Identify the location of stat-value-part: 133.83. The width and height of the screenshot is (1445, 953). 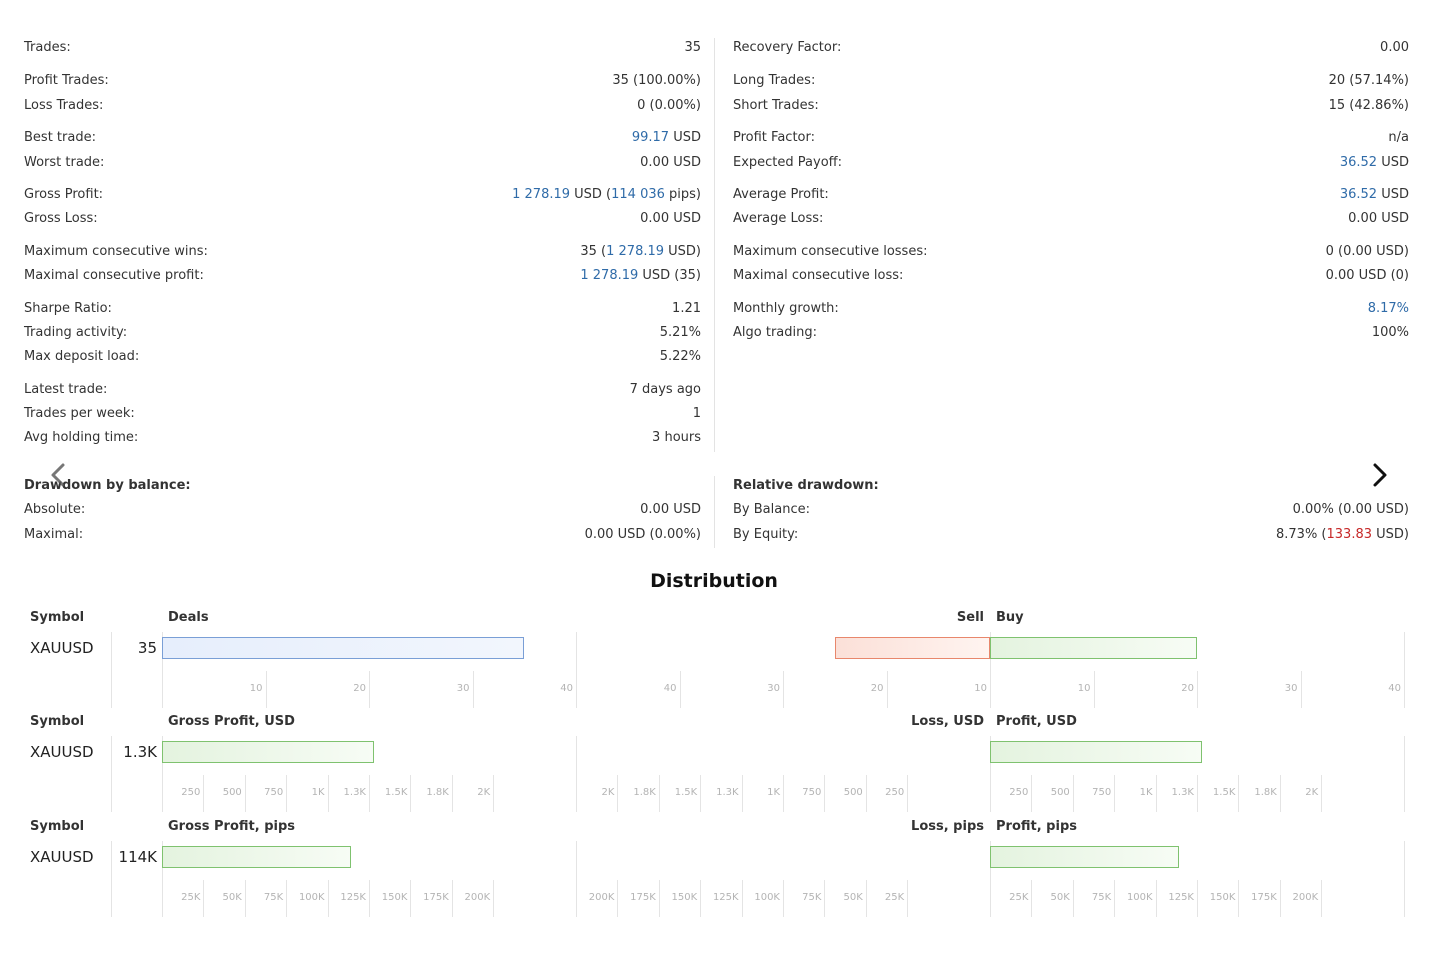
(1349, 534).